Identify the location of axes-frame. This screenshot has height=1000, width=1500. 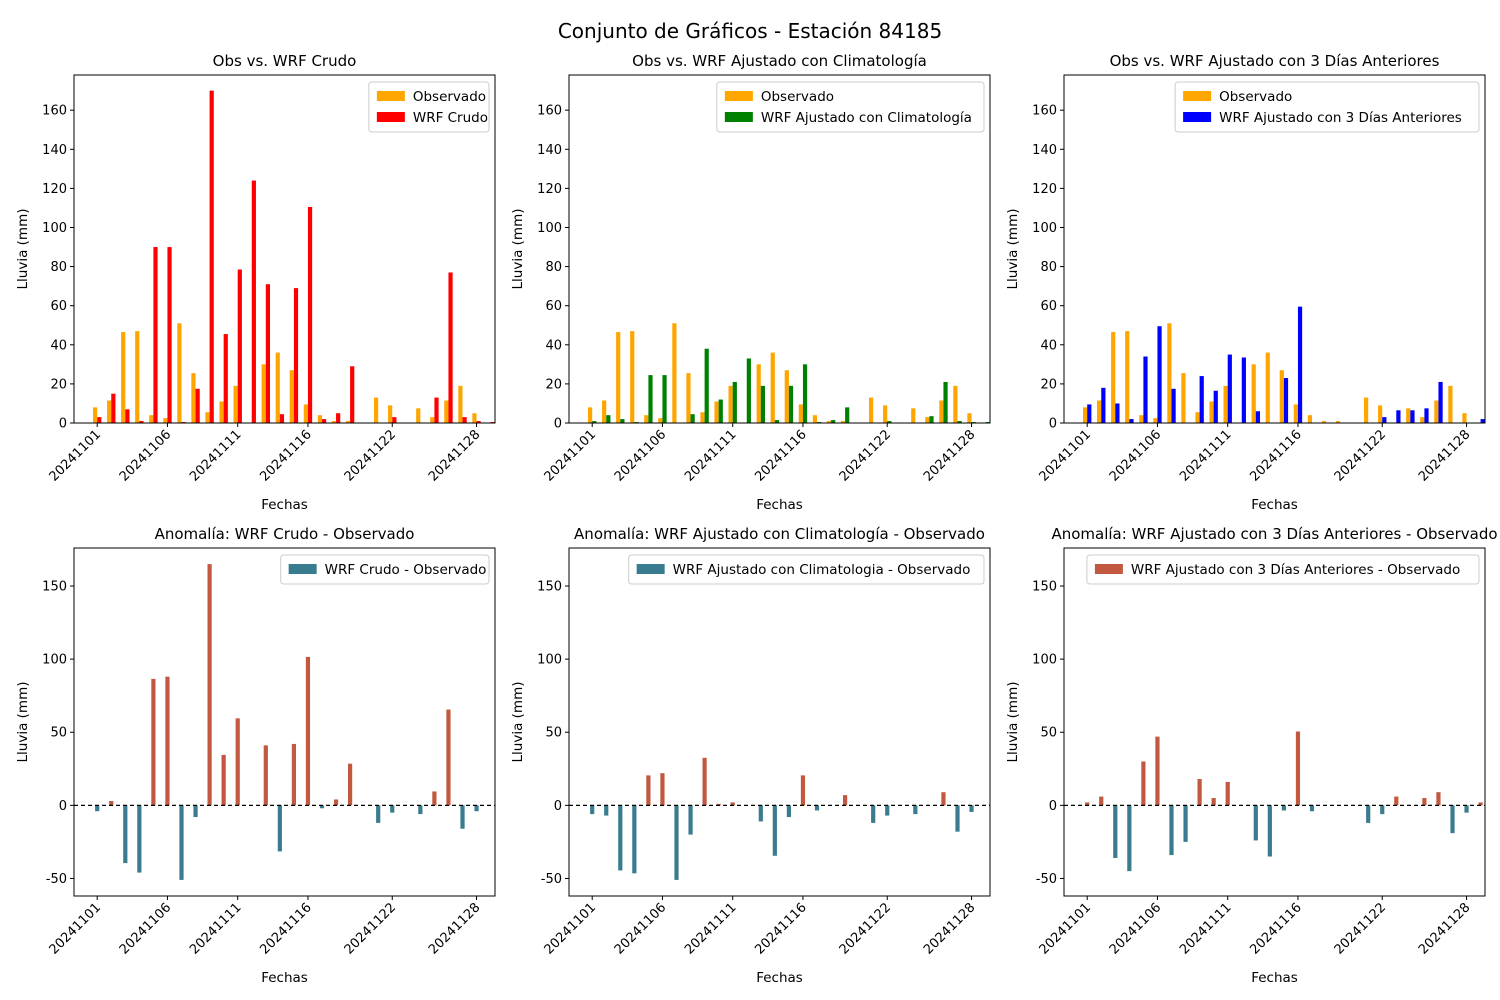
(1274, 249).